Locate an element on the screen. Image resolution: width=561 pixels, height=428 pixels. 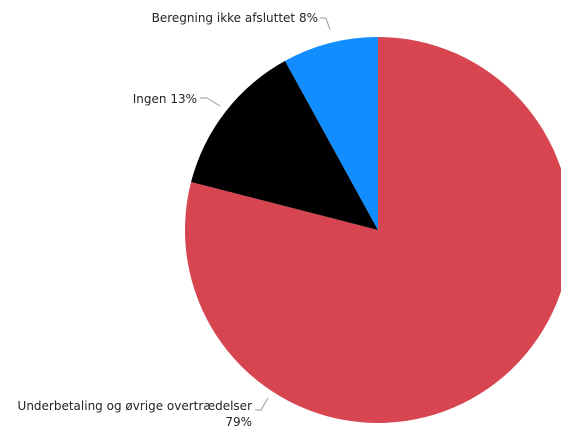
slice-ingen is located at coordinates (284, 145).